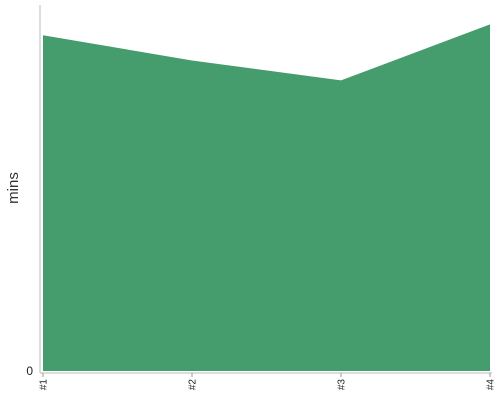 This screenshot has height=400, width=500. I want to click on x-tick-label: #1, so click(44, 385).